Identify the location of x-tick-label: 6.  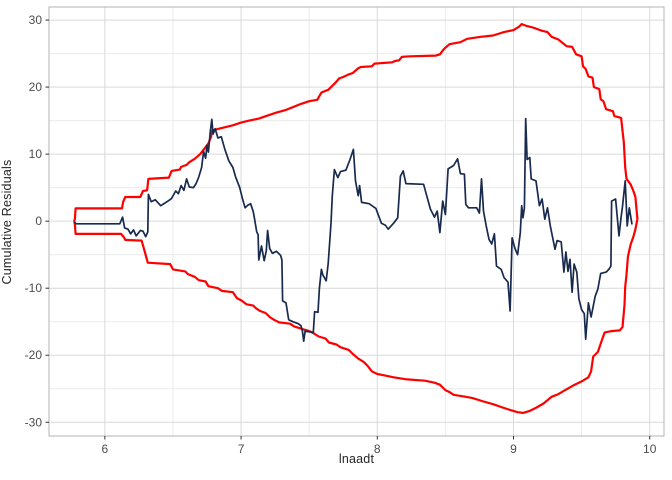
(105, 449).